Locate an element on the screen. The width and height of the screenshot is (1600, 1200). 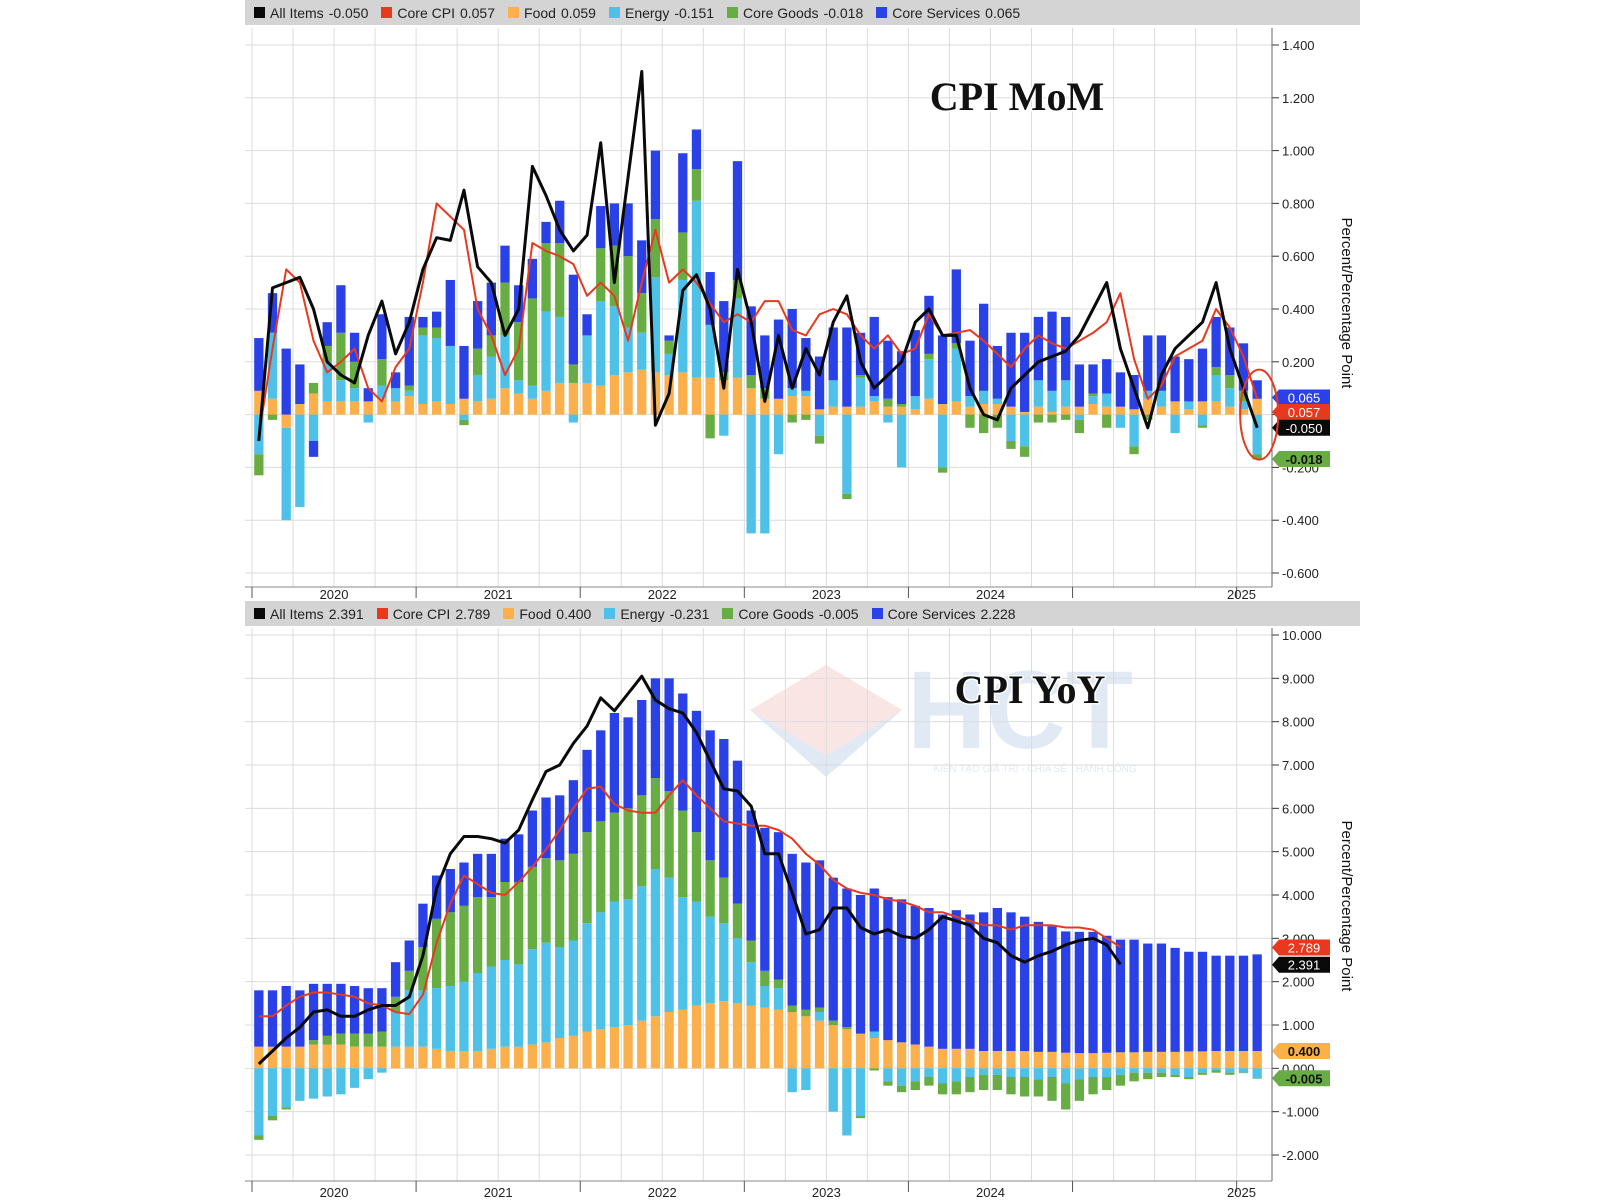
legend-item: Core CPI 0.057 is located at coordinates (438, 13).